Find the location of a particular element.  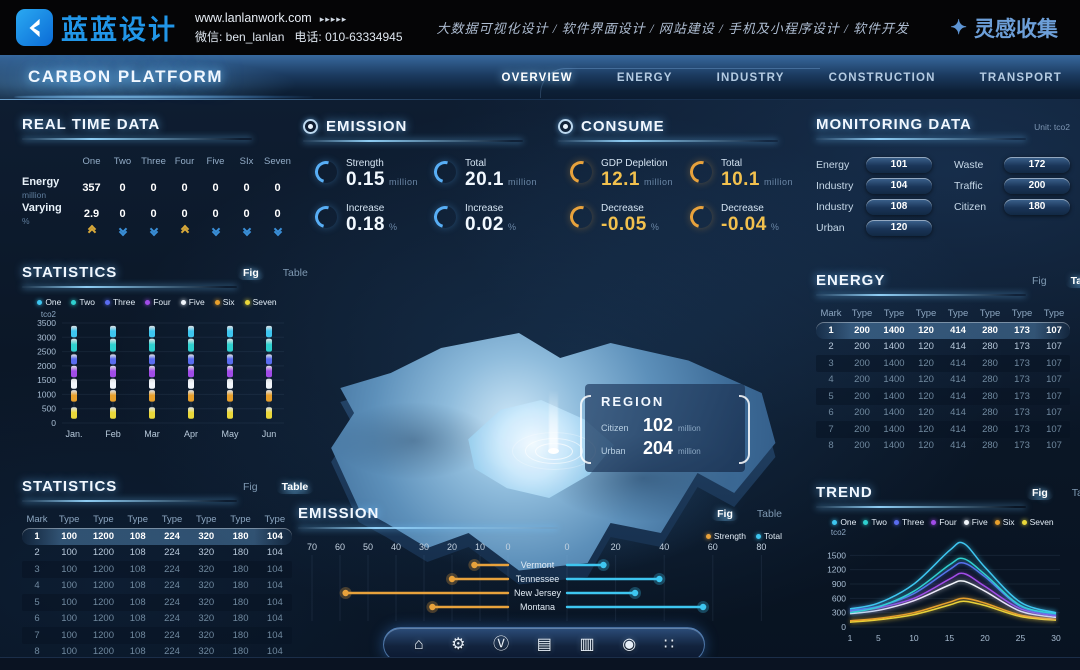

home-icon: ⌂ is located at coordinates (418, 644).